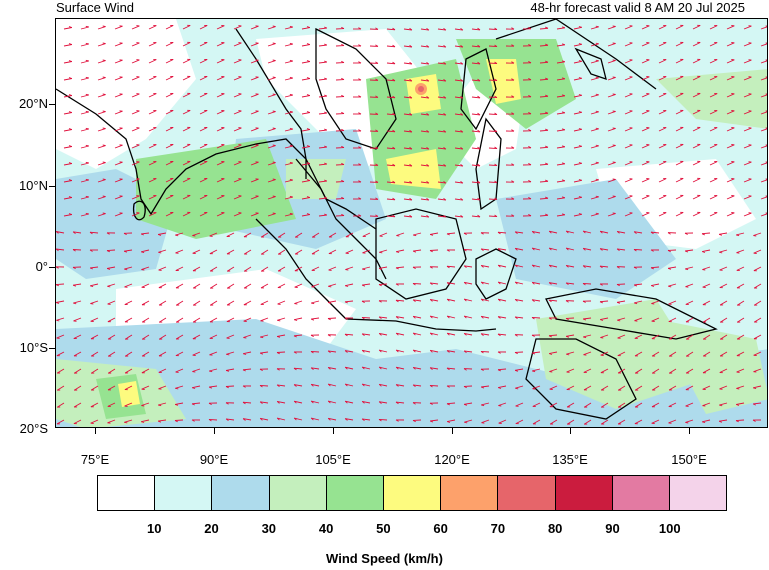 The height and width of the screenshot is (570, 769). What do you see at coordinates (33, 103) in the screenshot?
I see `lat-label-20n: 20°N` at bounding box center [33, 103].